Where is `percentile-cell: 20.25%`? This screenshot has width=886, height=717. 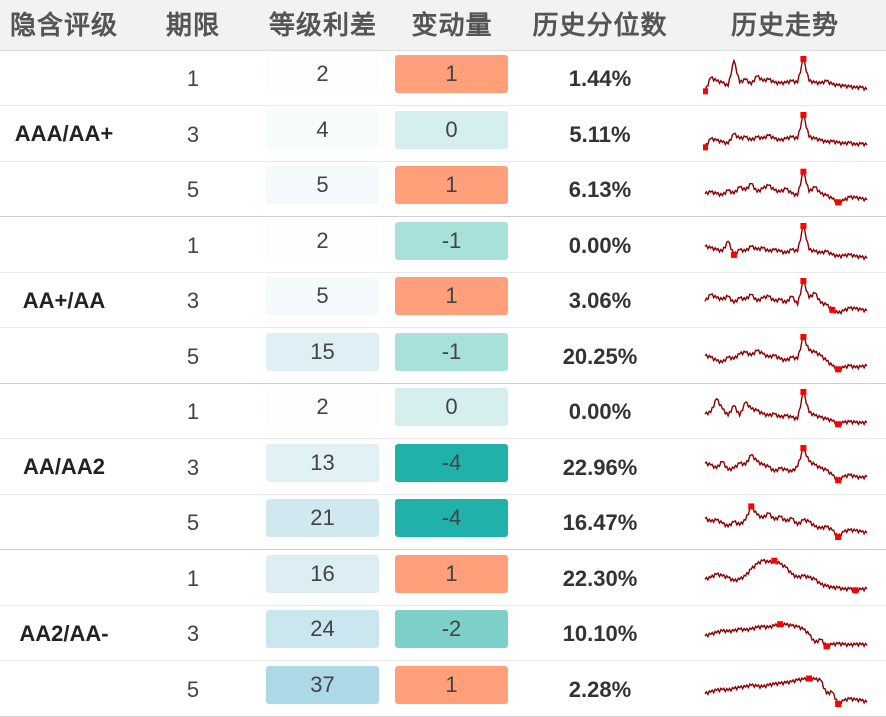 percentile-cell: 20.25% is located at coordinates (600, 356).